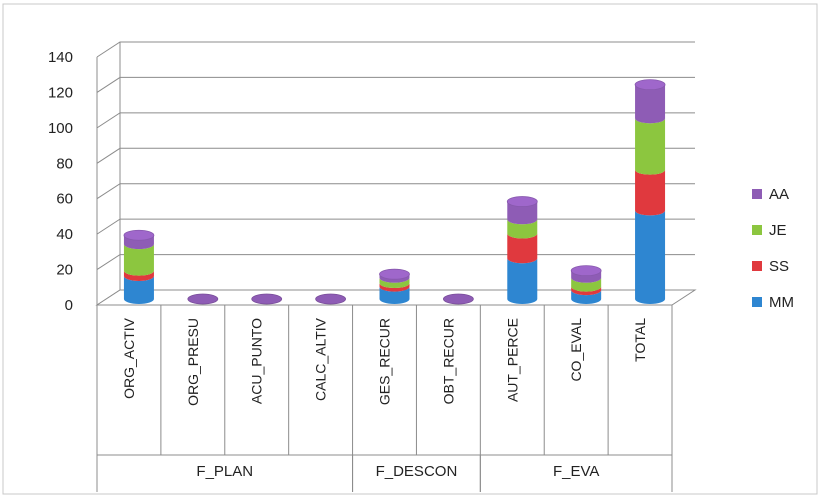  I want to click on y-tick-label: 20, so click(64, 270).